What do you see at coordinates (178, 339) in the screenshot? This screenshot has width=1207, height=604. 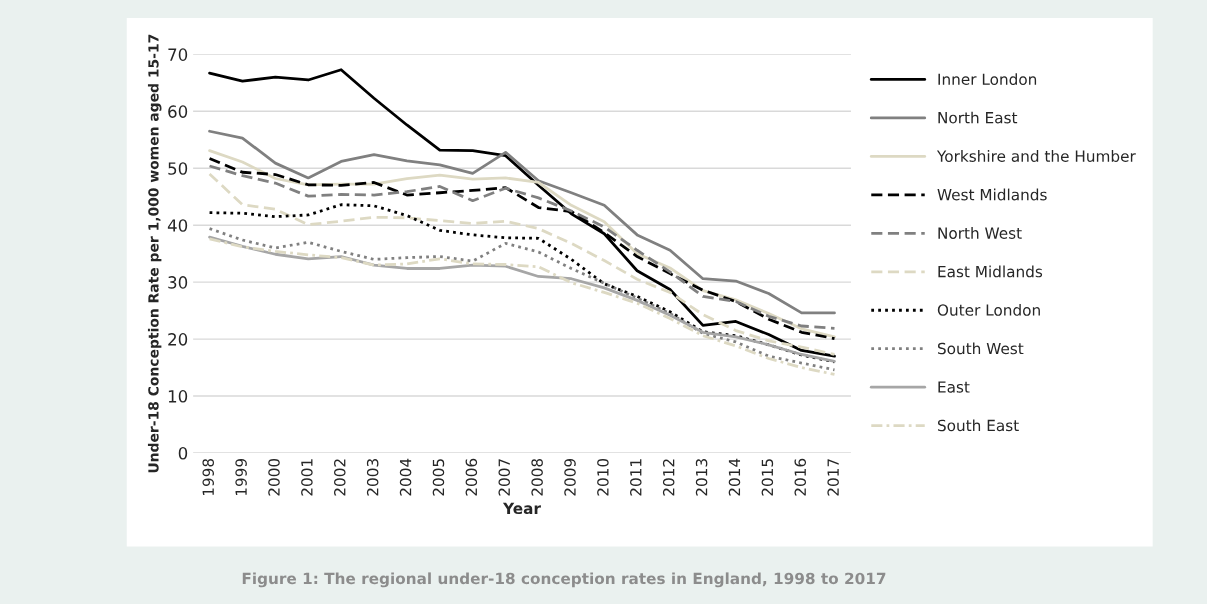 I see `y-tick-label: 20` at bounding box center [178, 339].